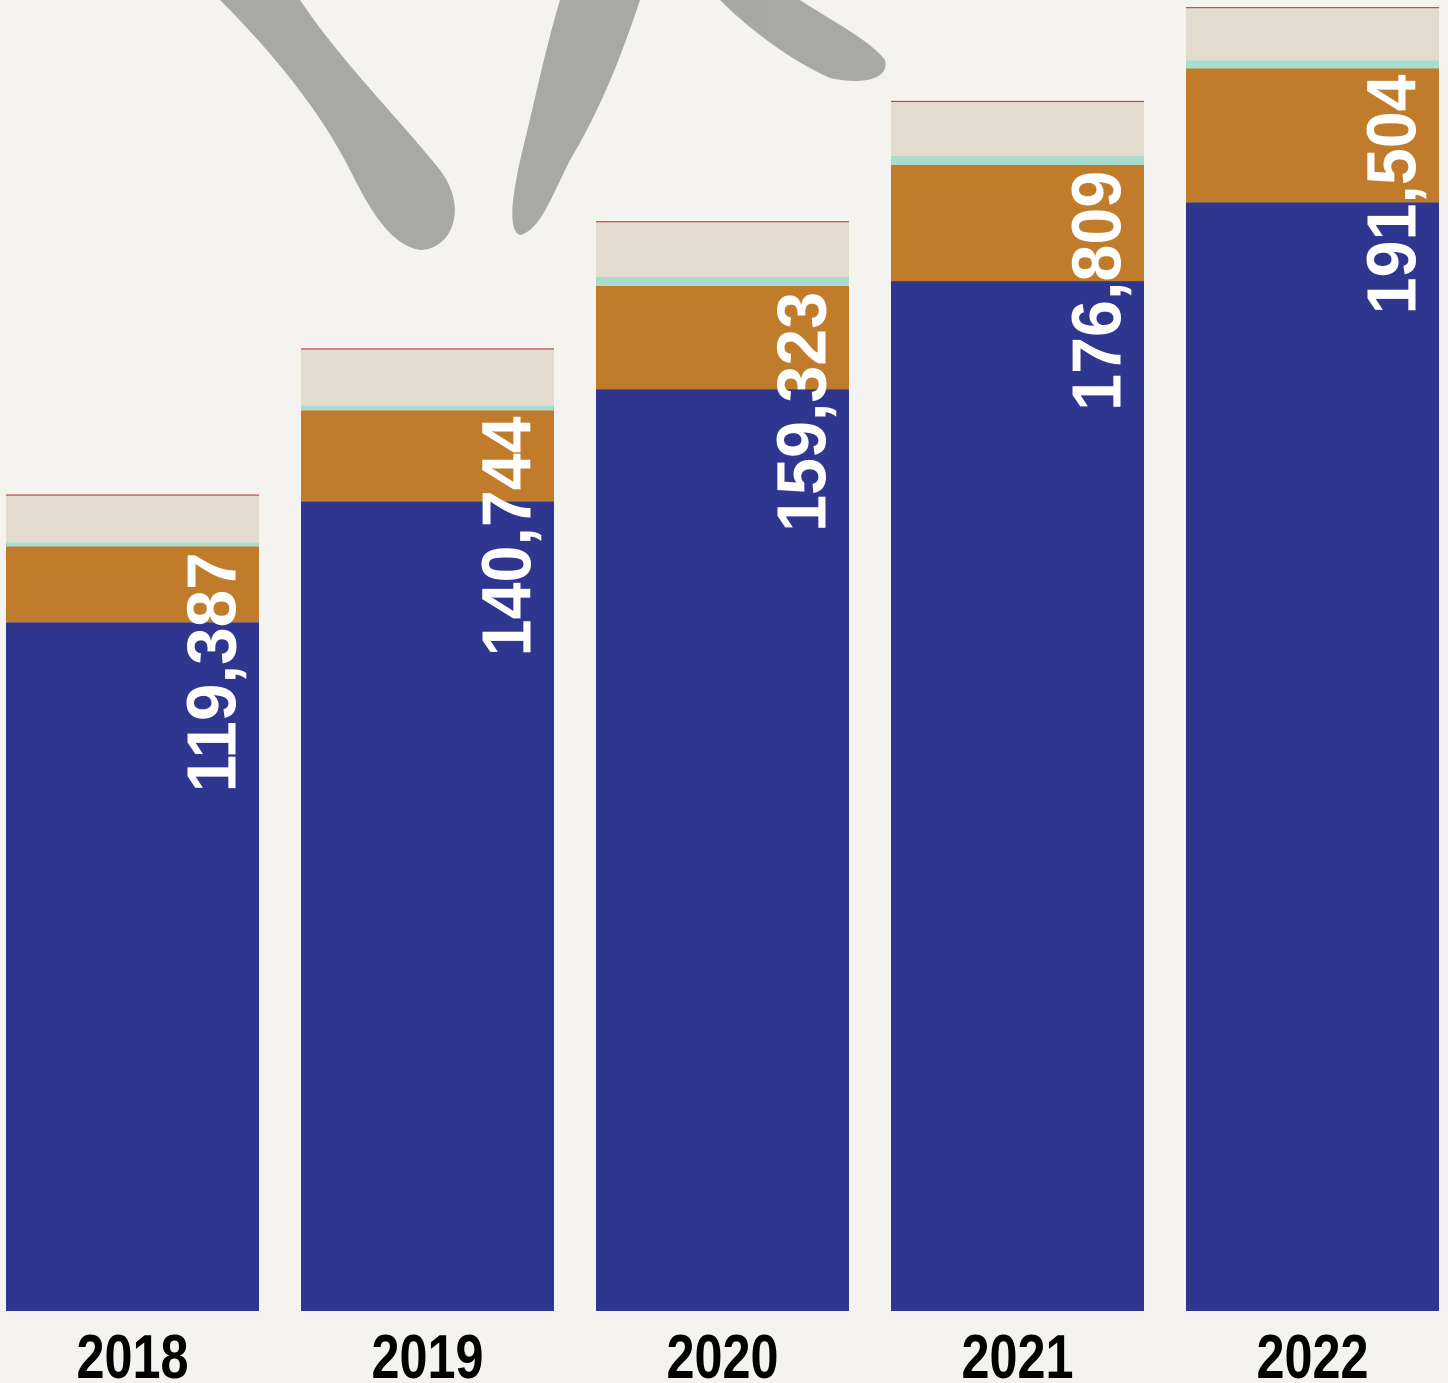 The height and width of the screenshot is (1383, 1448). I want to click on total-label: 176,809, so click(1096, 291).